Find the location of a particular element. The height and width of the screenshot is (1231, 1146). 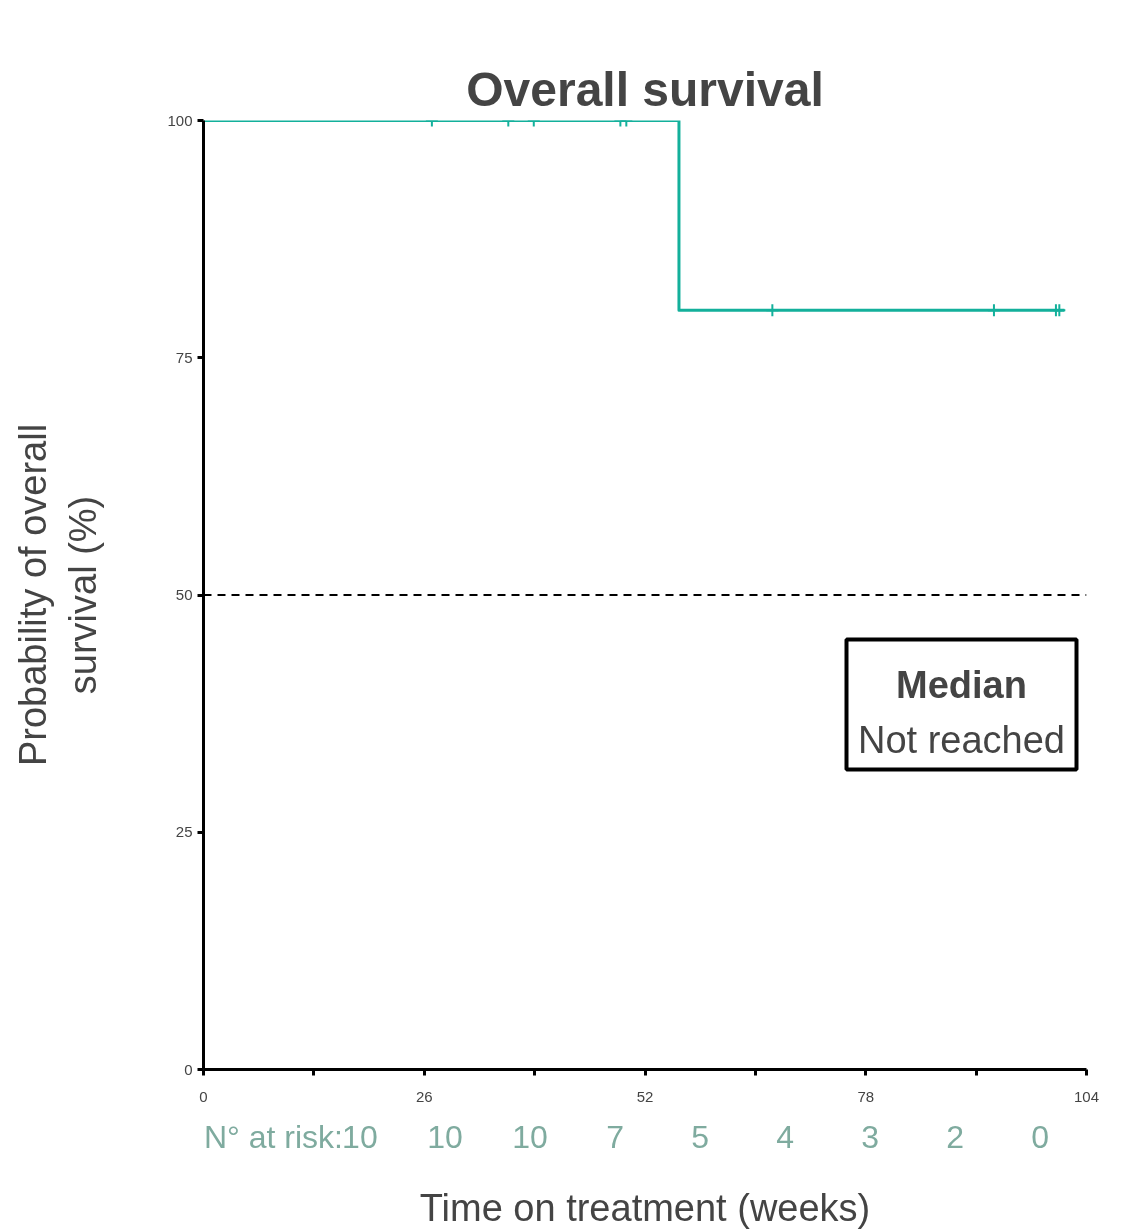

text: 5 is located at coordinates (700, 1137).